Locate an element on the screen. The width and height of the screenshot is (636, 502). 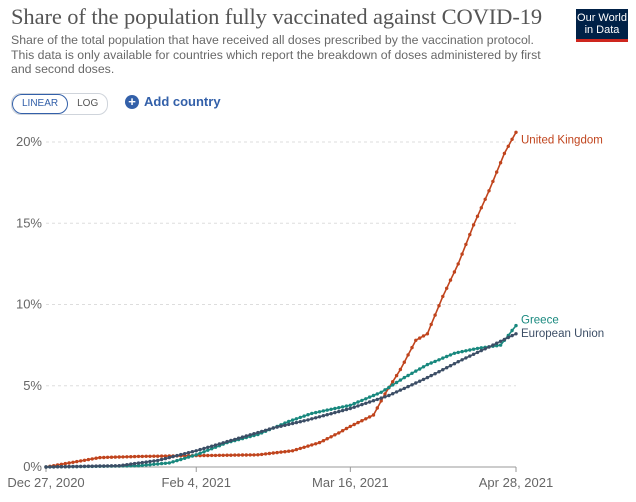
series-label: United Kingdom is located at coordinates (562, 140).